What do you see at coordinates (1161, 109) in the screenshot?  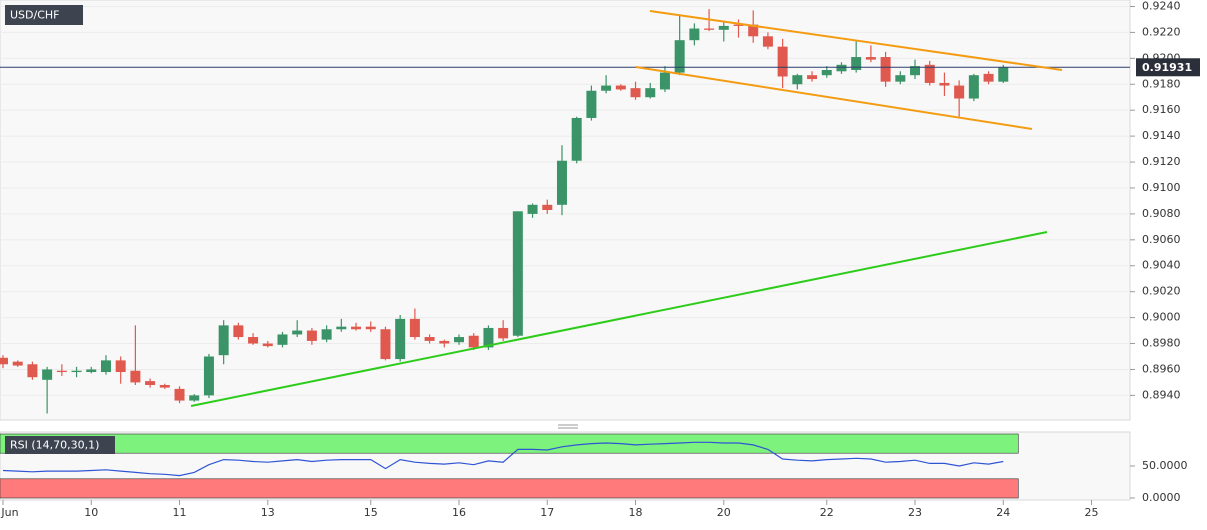 I see `y-tick-label: 0.9160` at bounding box center [1161, 109].